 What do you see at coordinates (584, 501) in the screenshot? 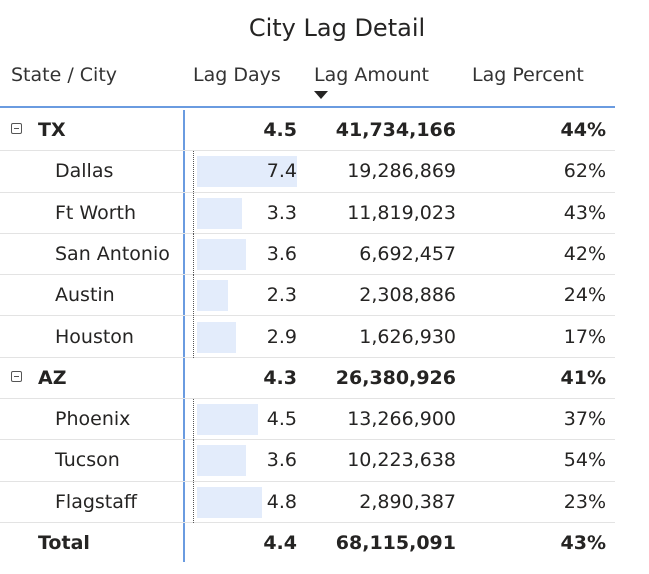
I see `lag-percent-cell: 23%` at bounding box center [584, 501].